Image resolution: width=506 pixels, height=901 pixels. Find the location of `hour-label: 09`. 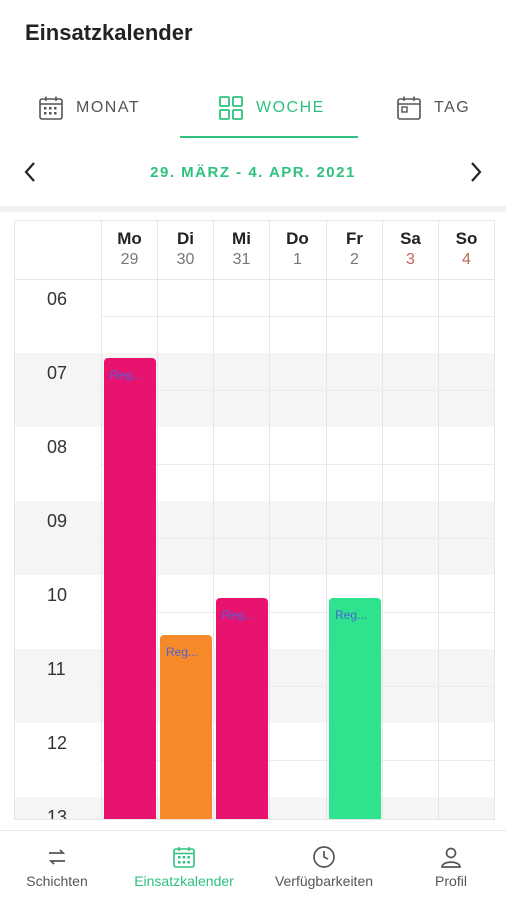

hour-label: 09 is located at coordinates (57, 521).